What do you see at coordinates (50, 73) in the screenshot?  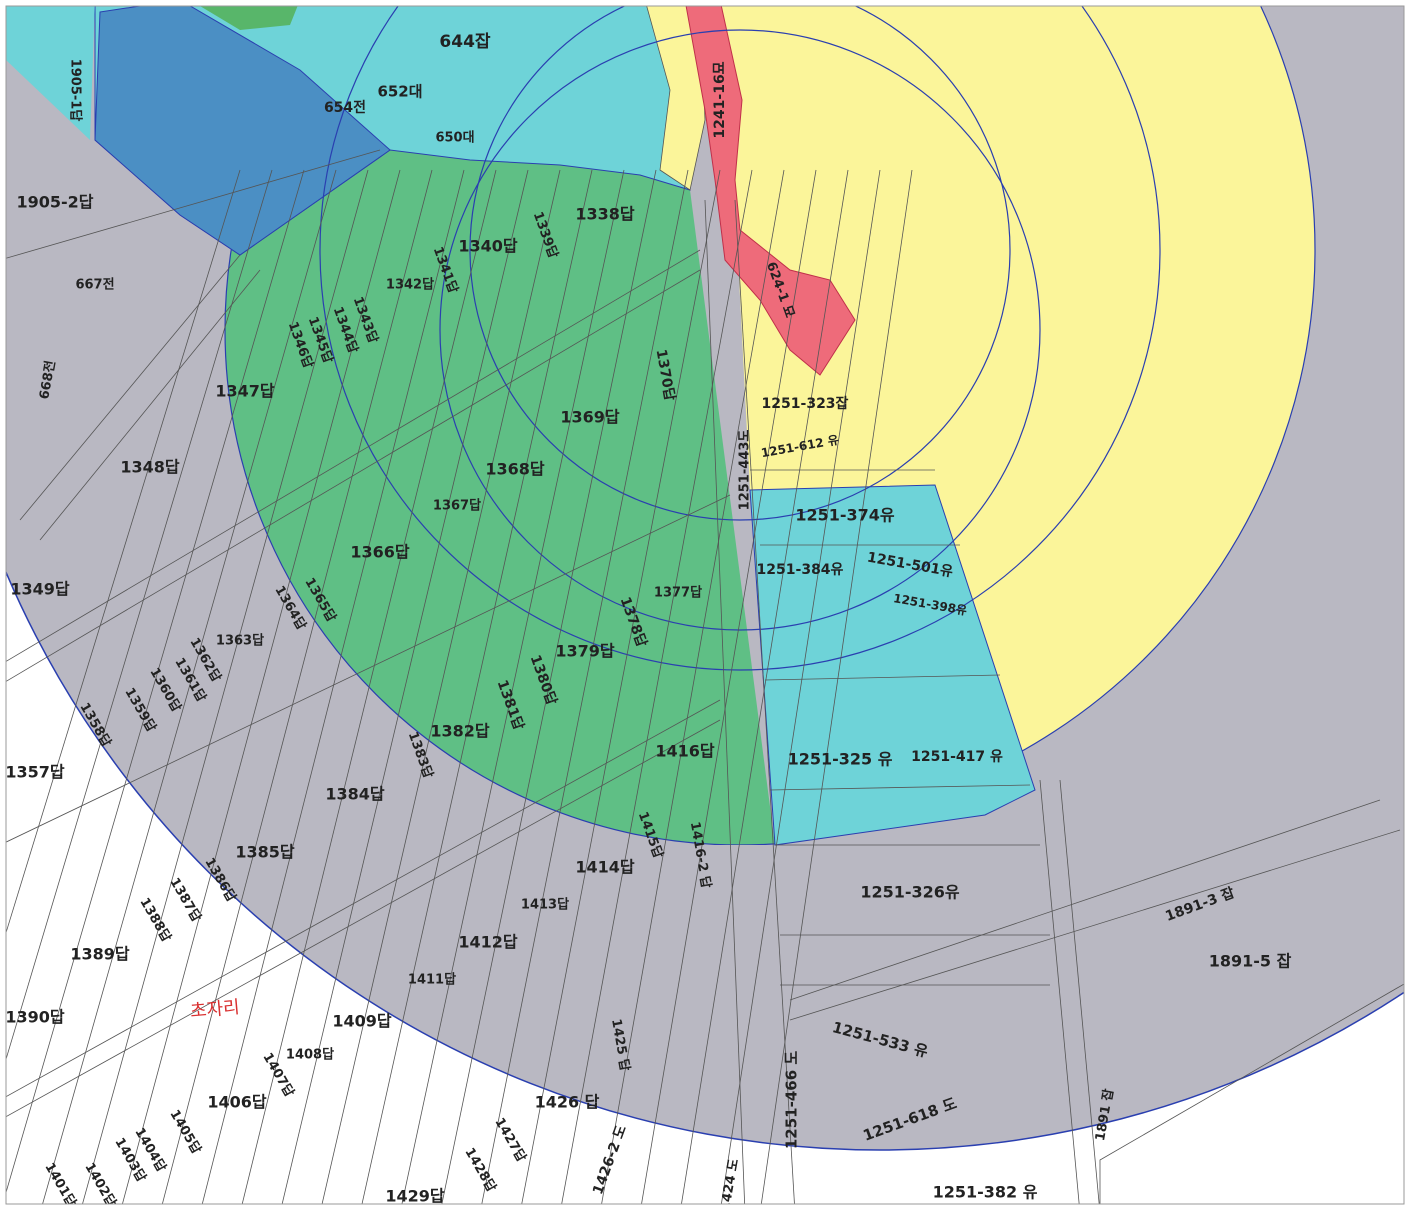 I see `cyan-zone-west` at bounding box center [50, 73].